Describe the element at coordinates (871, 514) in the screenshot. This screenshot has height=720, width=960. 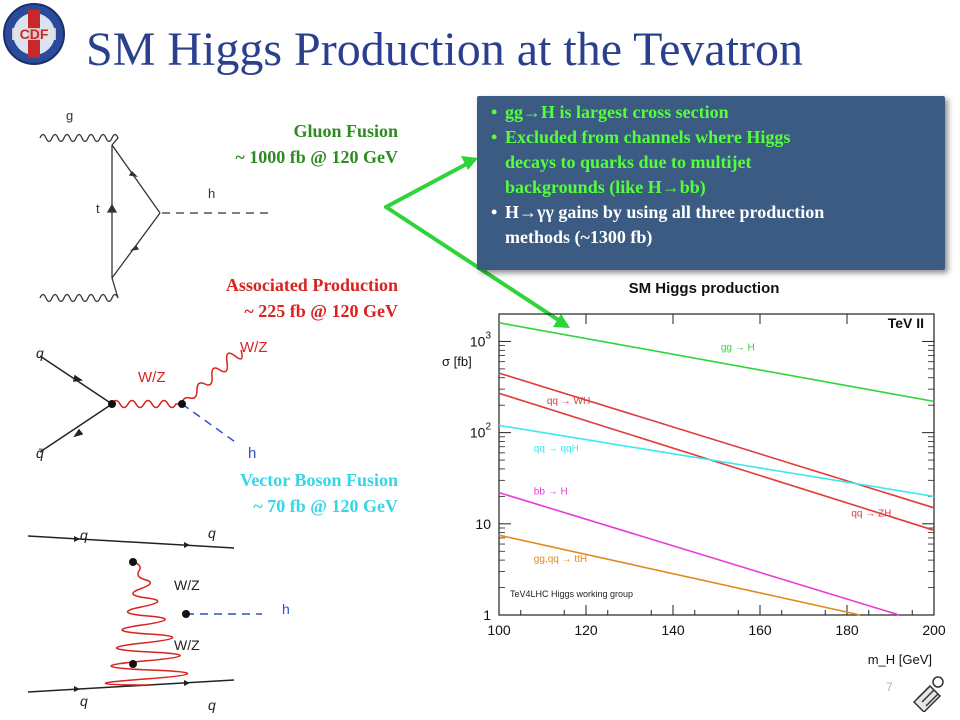
I see `series-label: qq → ZH` at that location.